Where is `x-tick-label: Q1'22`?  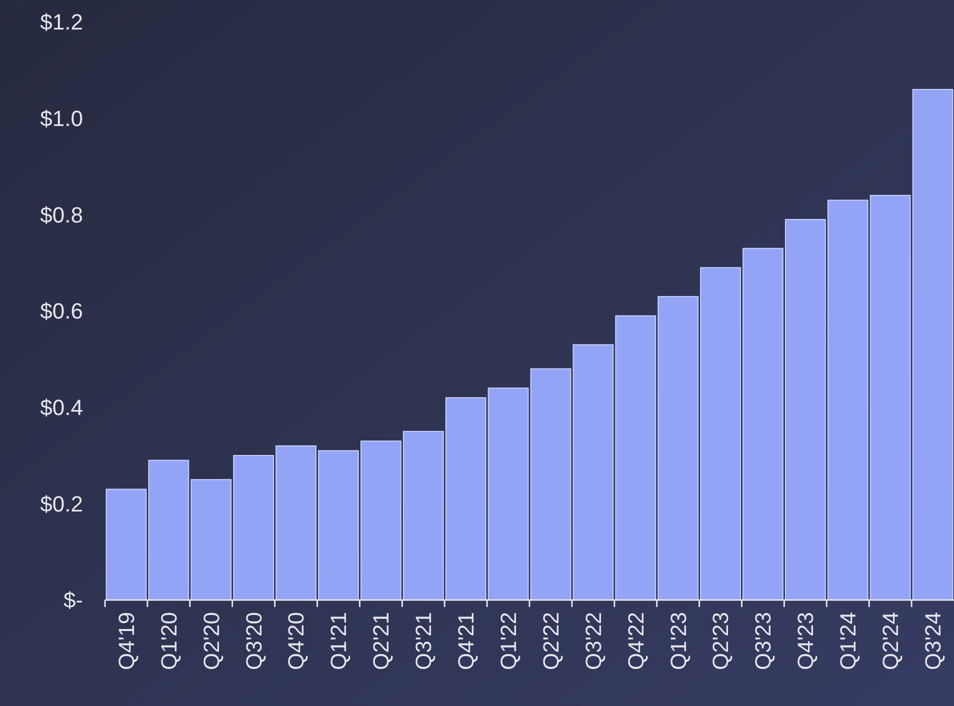 x-tick-label: Q1'22 is located at coordinates (508, 641).